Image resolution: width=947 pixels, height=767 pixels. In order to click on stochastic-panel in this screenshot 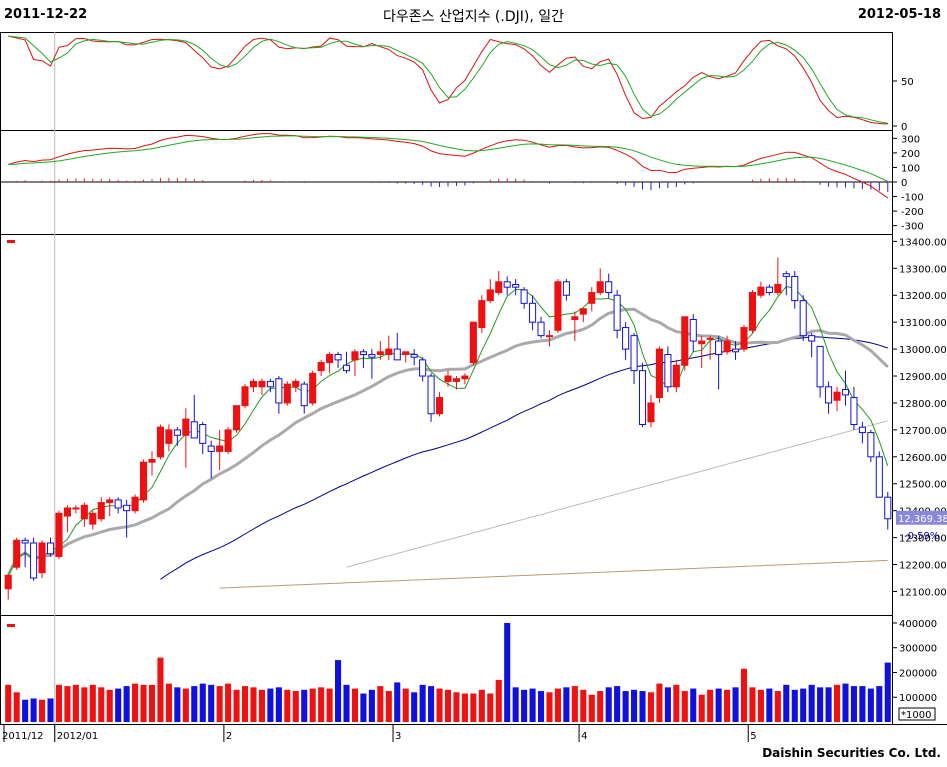, I will do `click(446, 81)`.